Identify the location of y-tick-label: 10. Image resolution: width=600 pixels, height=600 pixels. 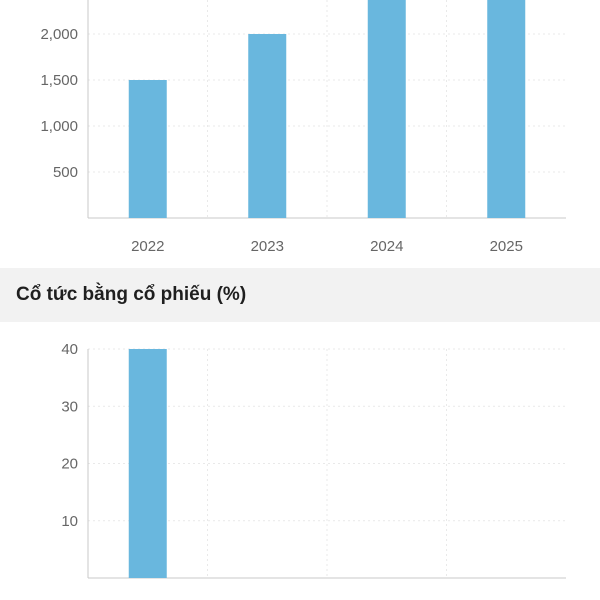
(69, 521).